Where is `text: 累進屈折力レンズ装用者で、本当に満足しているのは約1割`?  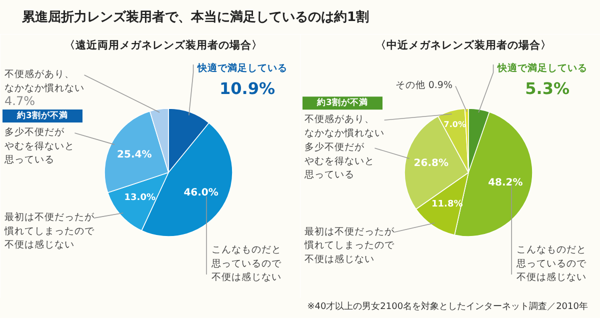
text: 累進屈折力レンズ装用者で、本当に満足しているのは約1割 is located at coordinates (196, 18).